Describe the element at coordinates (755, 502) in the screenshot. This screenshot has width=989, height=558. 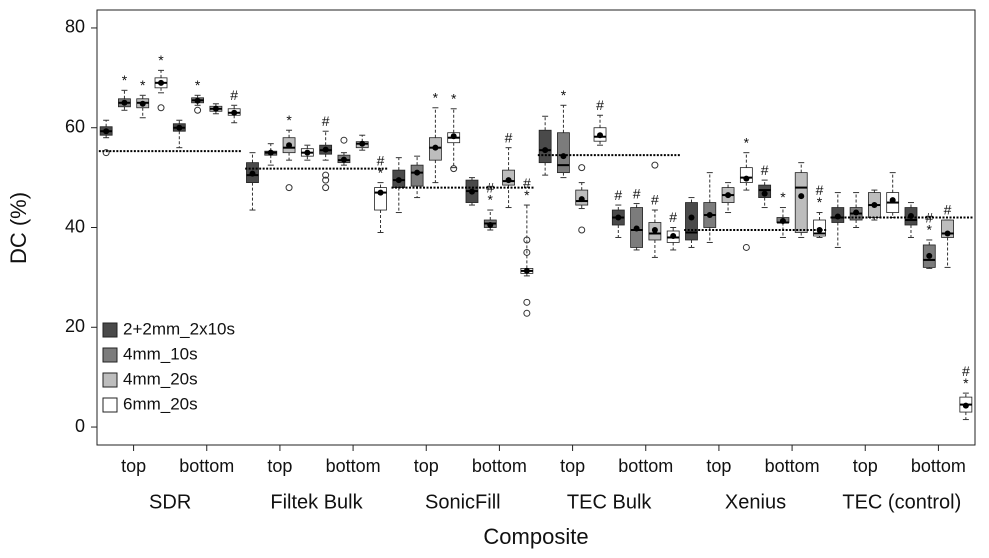
I see `composite-label: Xenius` at that location.